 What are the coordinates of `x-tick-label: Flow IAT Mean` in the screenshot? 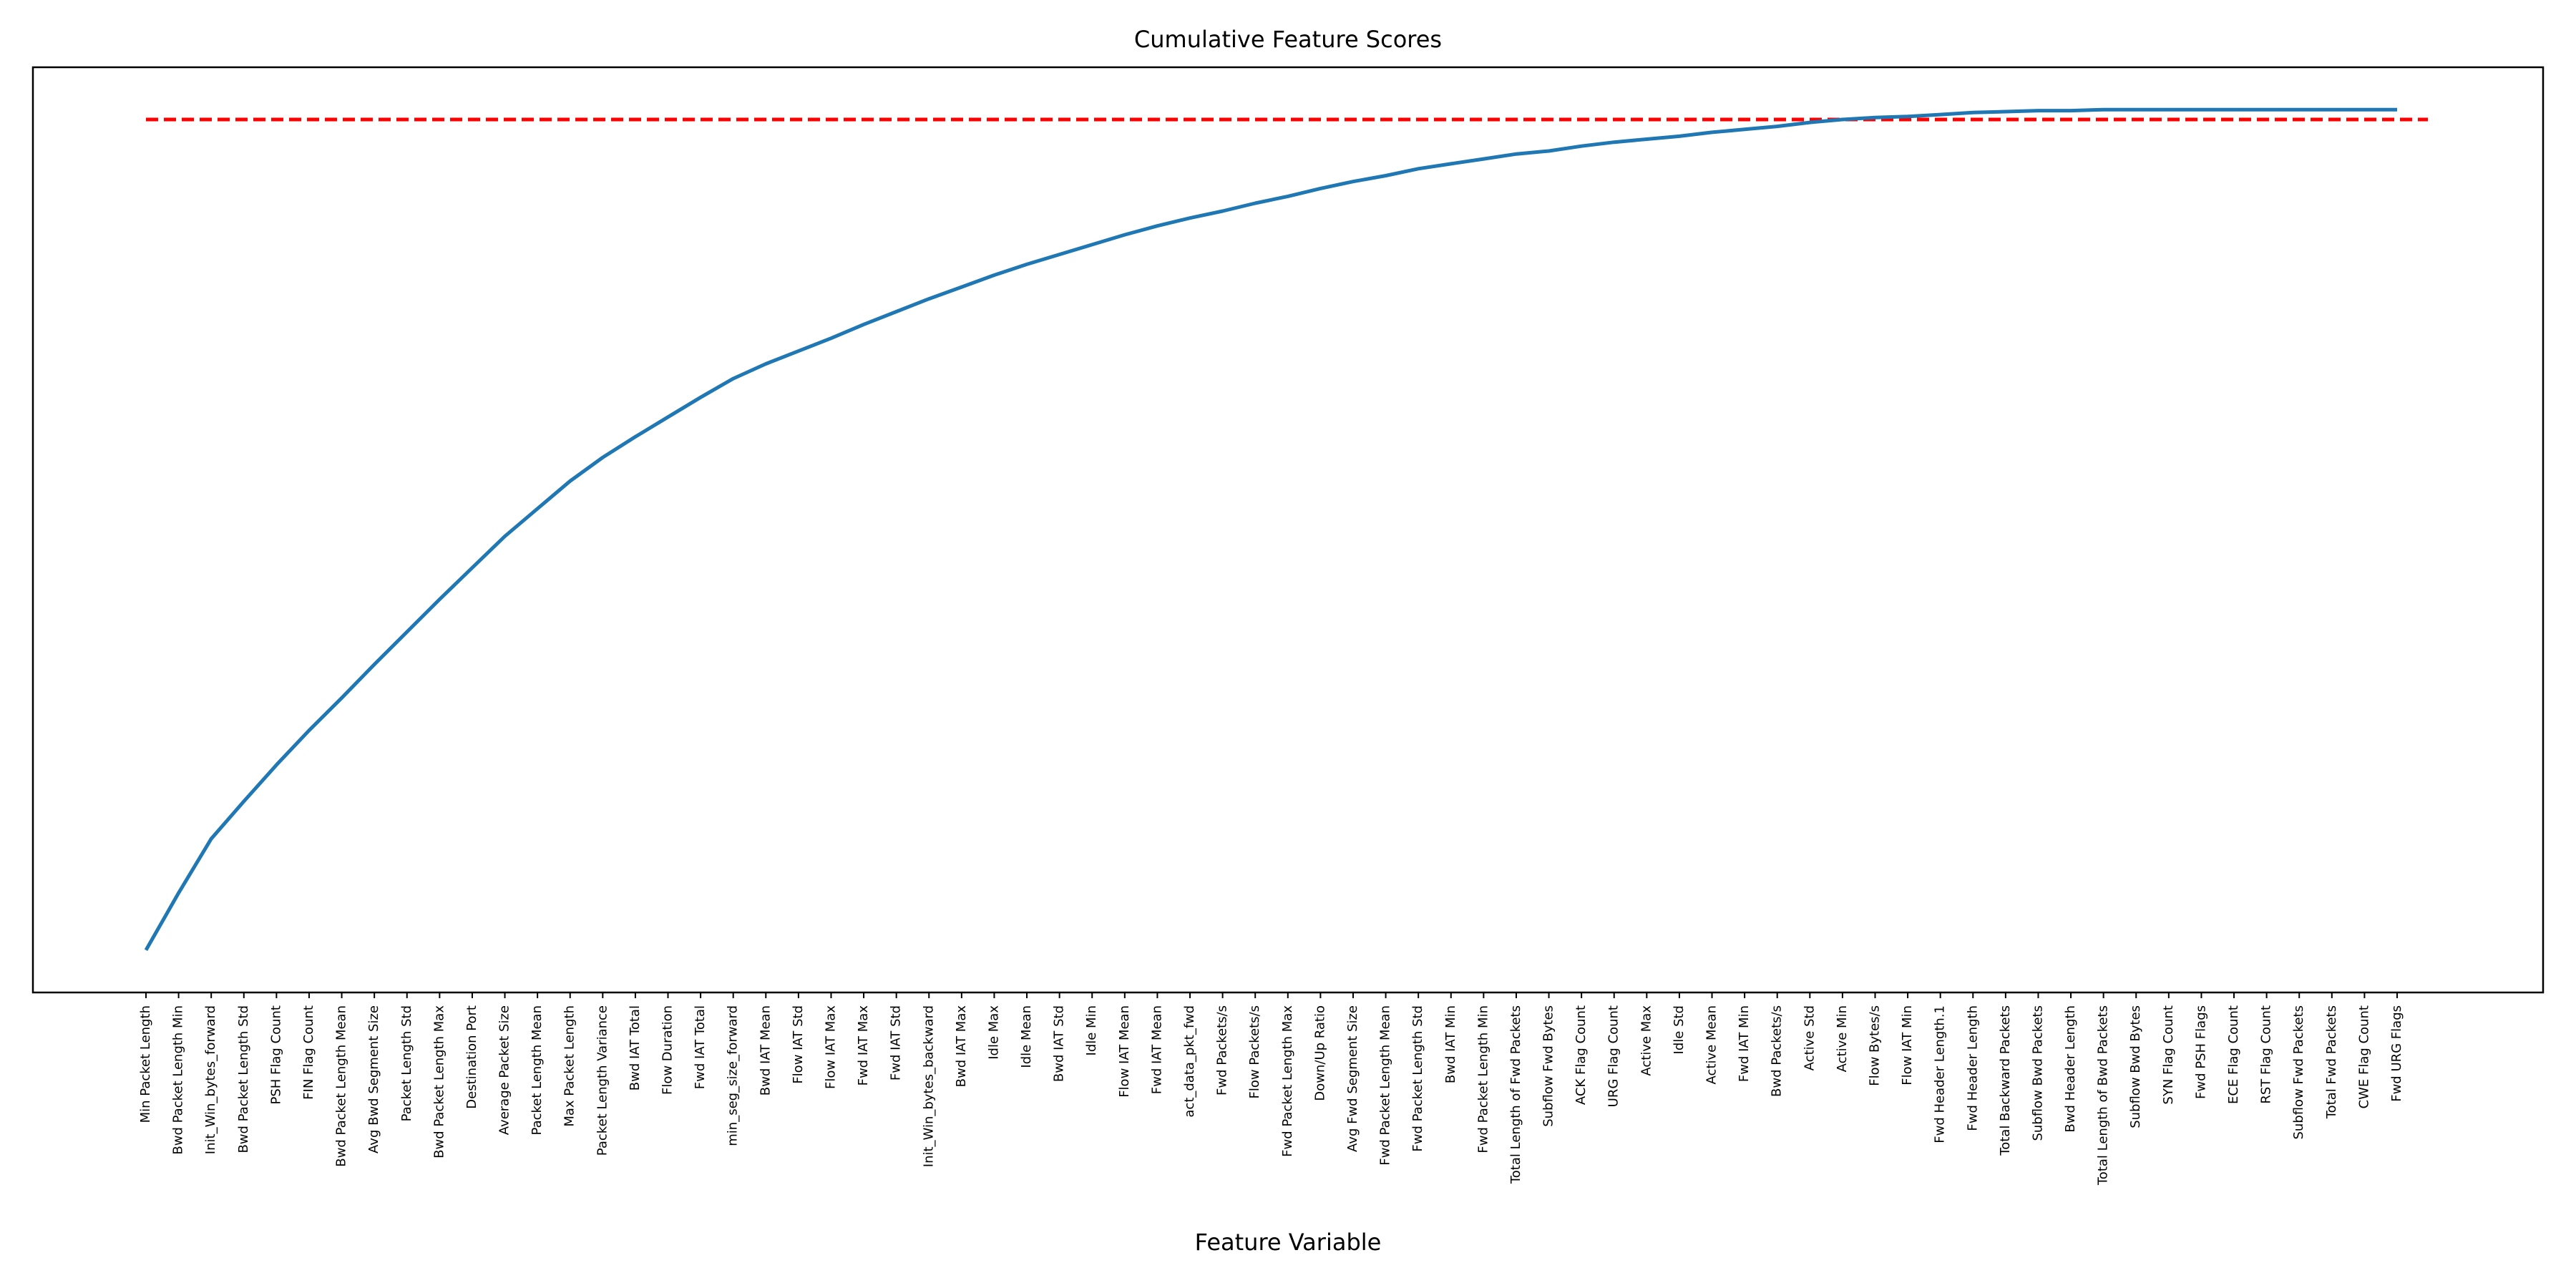 It's located at (1124, 1051).